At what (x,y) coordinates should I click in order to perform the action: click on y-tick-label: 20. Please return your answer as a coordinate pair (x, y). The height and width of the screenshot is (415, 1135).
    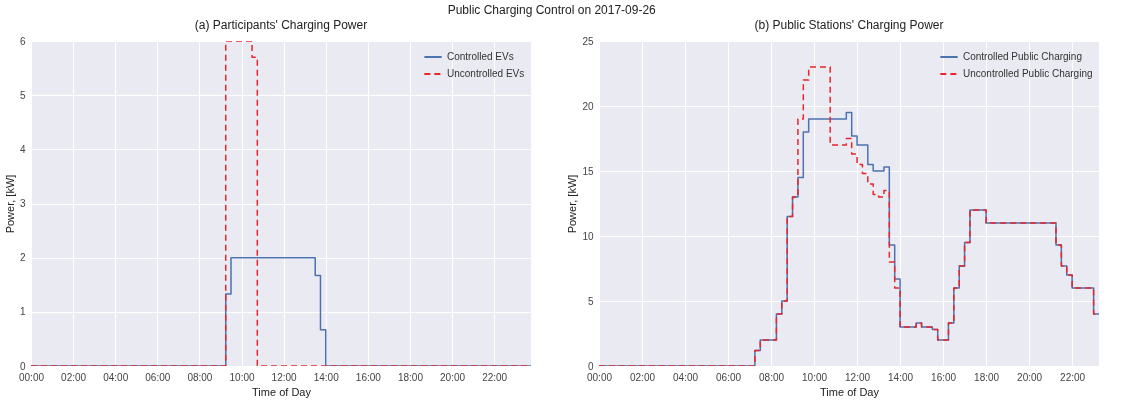
    Looking at the image, I should click on (588, 106).